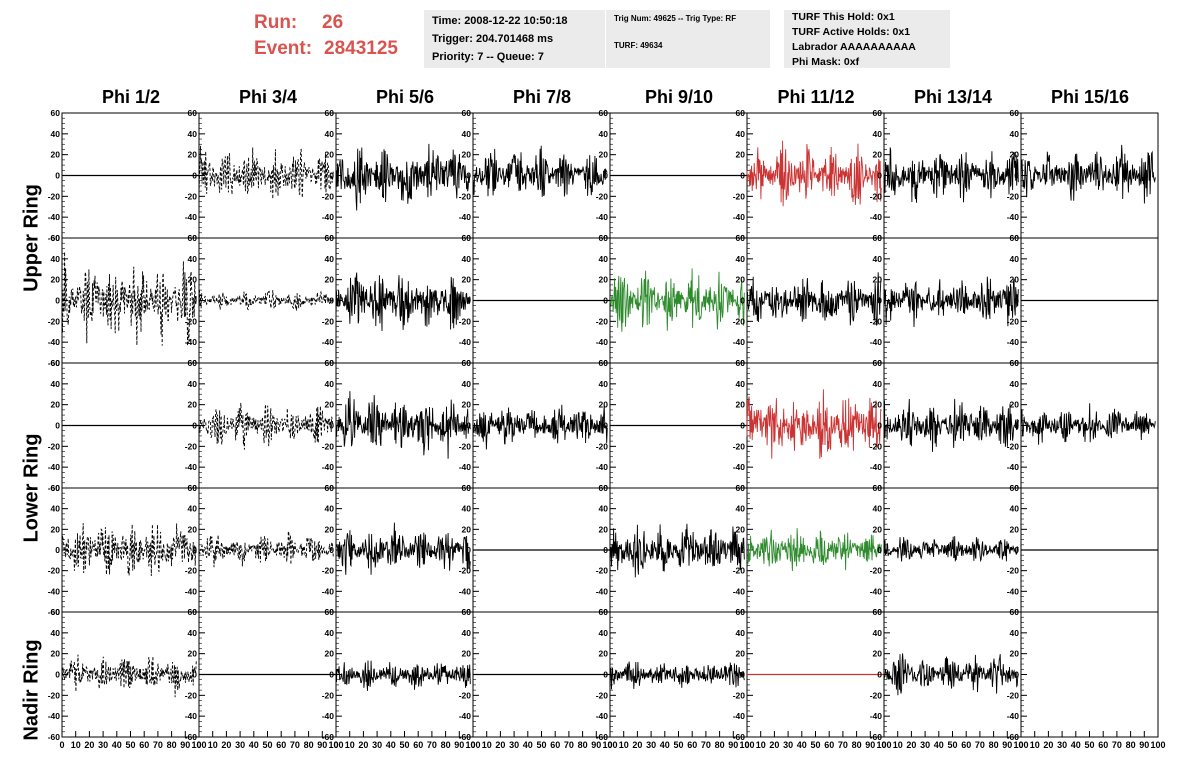  Describe the element at coordinates (939, 745) in the screenshot. I see `x-tick-label: 40` at that location.